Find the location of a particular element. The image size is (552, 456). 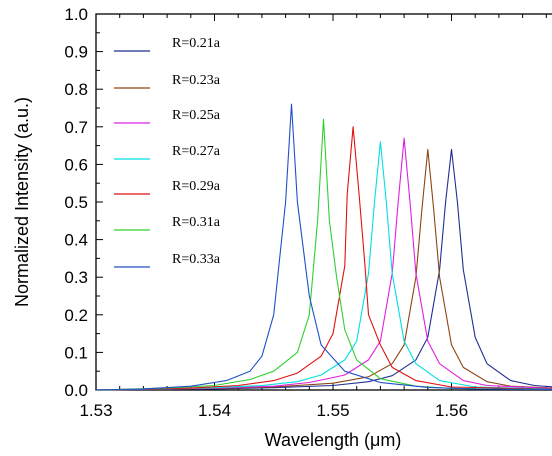

y-tick-label: 0.0 is located at coordinates (76, 390).